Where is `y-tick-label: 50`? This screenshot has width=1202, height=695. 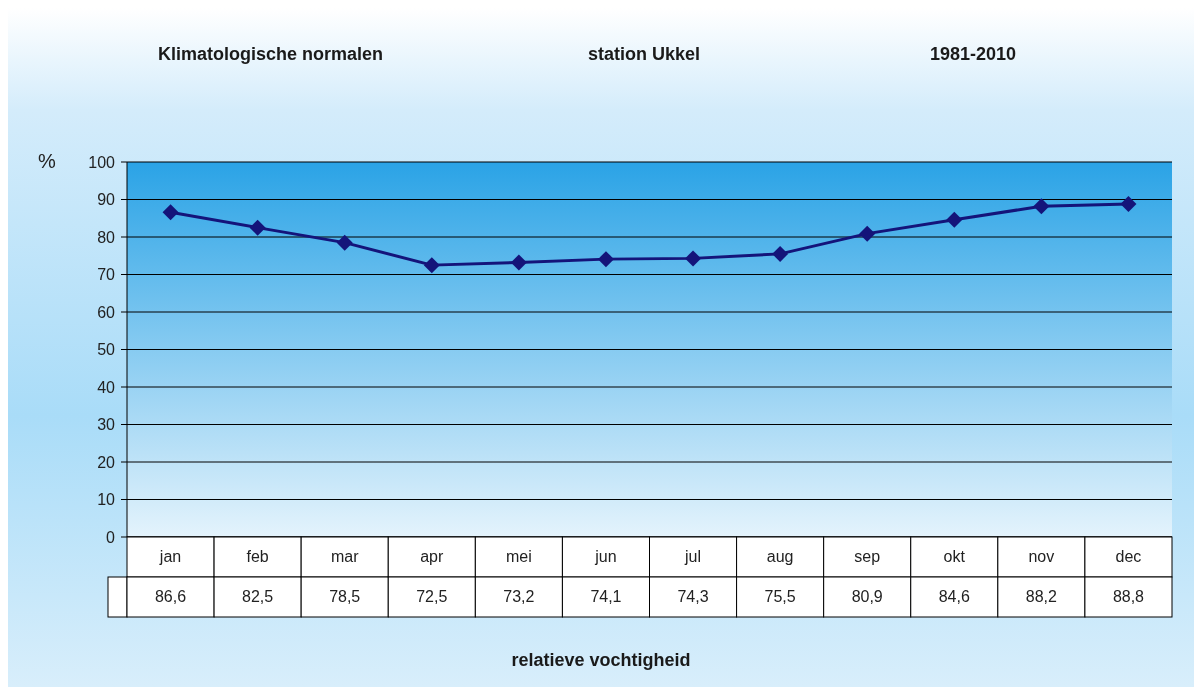 y-tick-label: 50 is located at coordinates (106, 350).